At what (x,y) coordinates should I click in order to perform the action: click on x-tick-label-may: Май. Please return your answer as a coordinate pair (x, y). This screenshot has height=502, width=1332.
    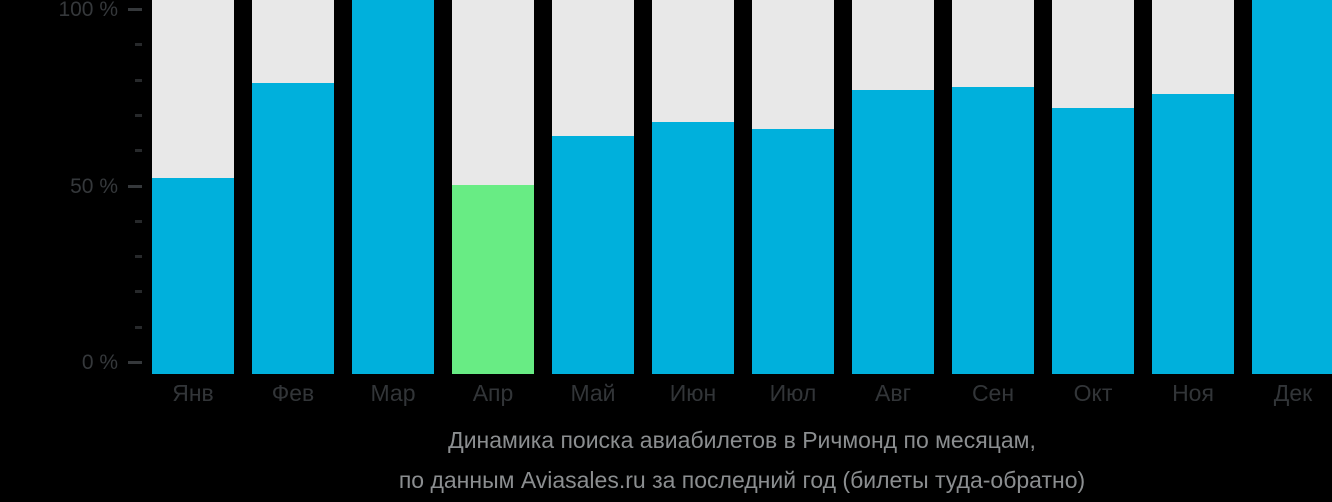
    Looking at the image, I should click on (593, 393).